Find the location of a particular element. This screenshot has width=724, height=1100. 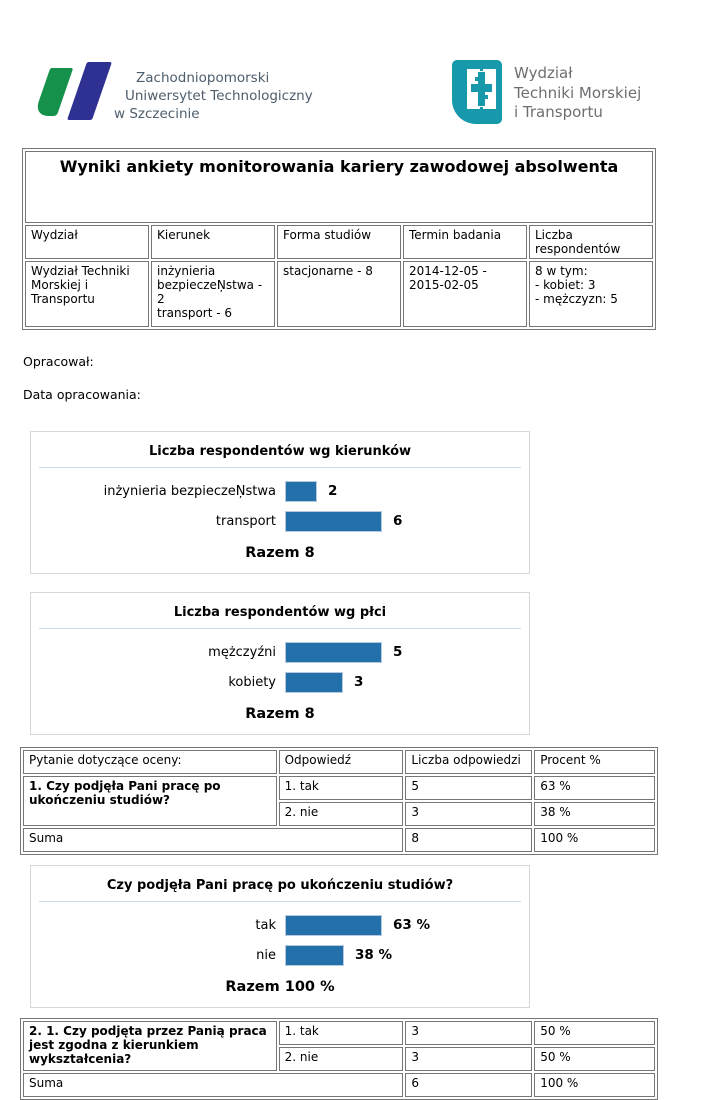

faculty-name-line: Wydział is located at coordinates (543, 73).